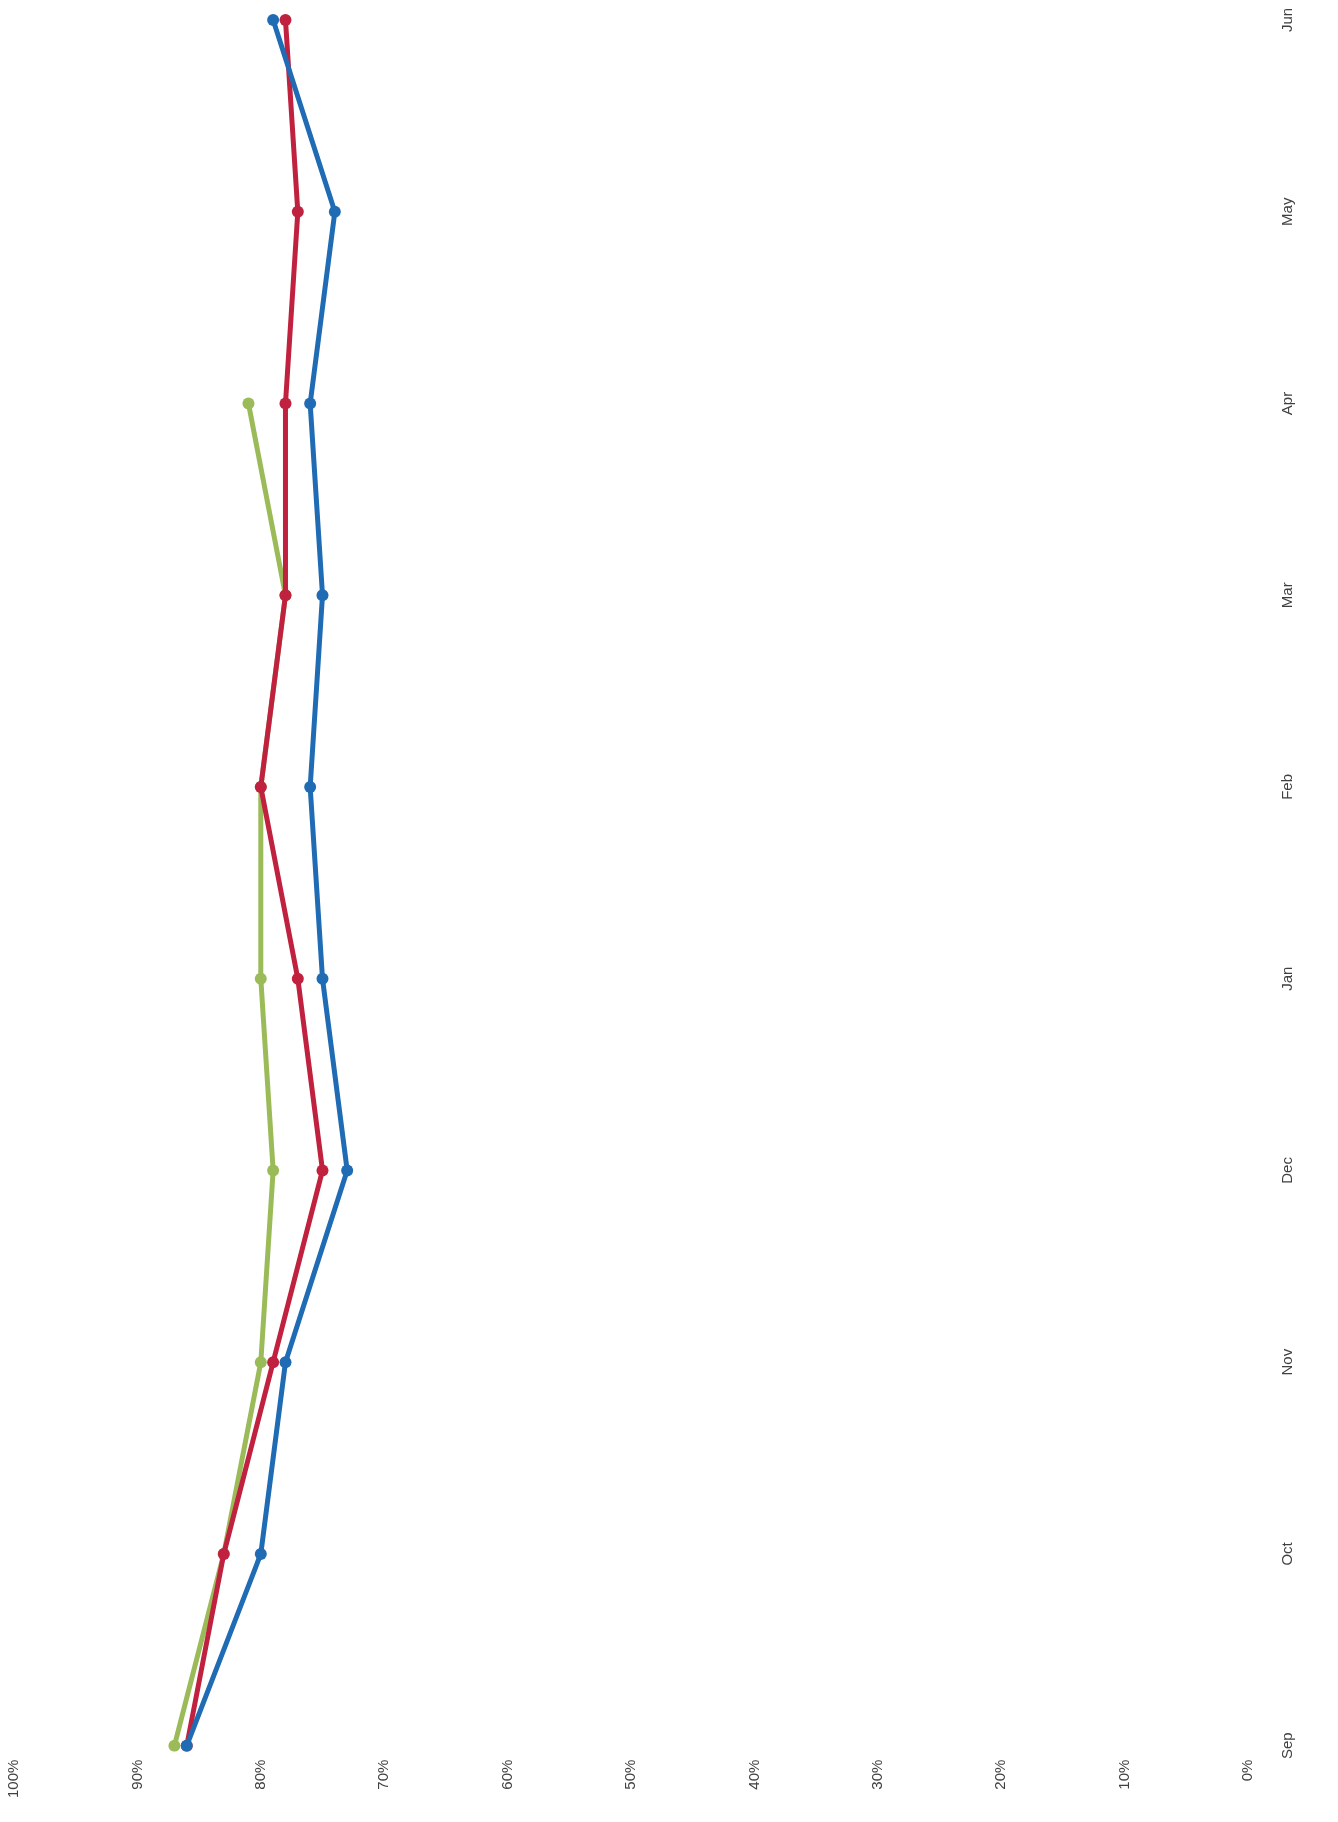  What do you see at coordinates (1247, 1770) in the screenshot?
I see `x-tick-label: 0%` at bounding box center [1247, 1770].